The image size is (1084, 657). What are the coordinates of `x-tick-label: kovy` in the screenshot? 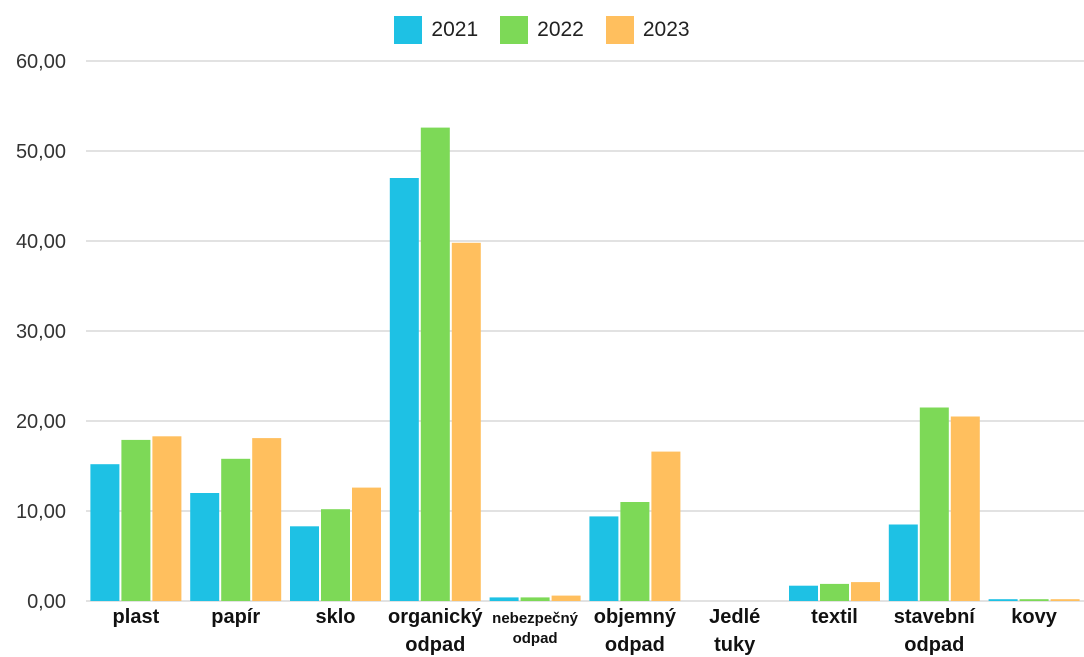 It's located at (1034, 617).